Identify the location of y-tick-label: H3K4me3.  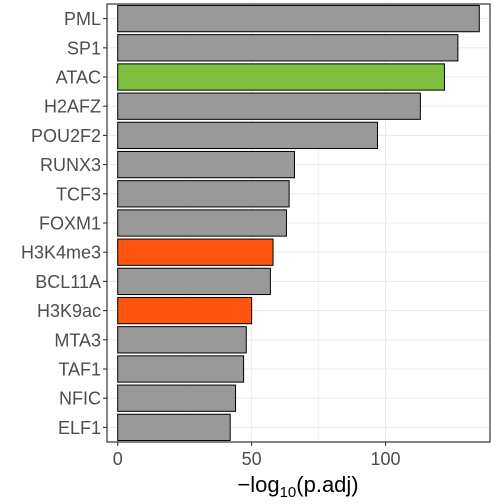
(61, 253).